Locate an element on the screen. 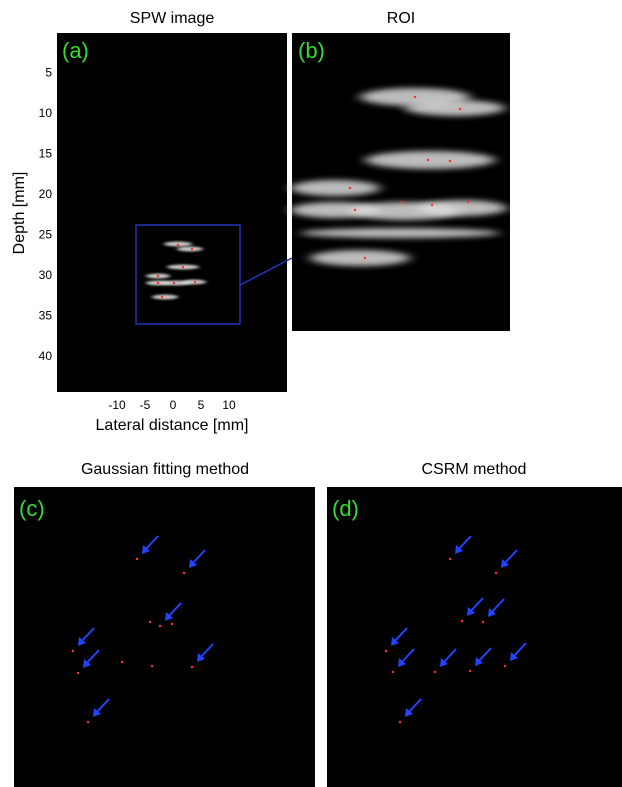 The height and width of the screenshot is (787, 622). x-tick-label: -10 is located at coordinates (117, 405).